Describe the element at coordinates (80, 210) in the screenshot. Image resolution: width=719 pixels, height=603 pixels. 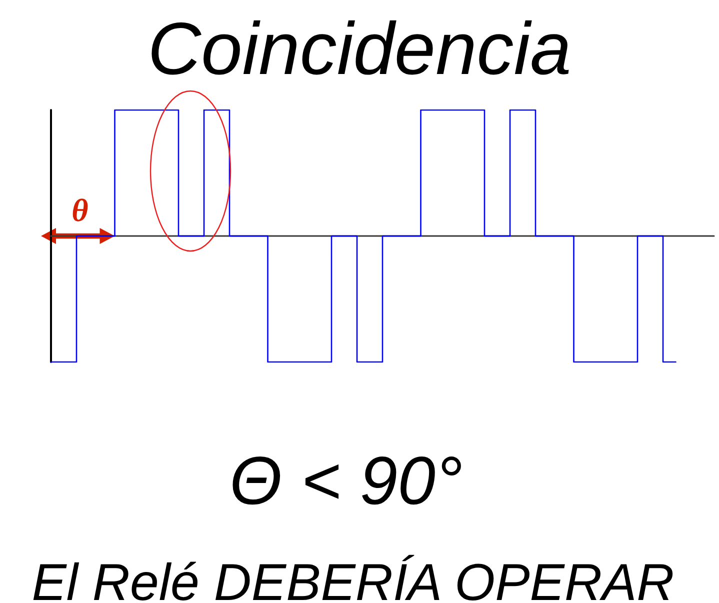
I see `annotation: θ` at that location.